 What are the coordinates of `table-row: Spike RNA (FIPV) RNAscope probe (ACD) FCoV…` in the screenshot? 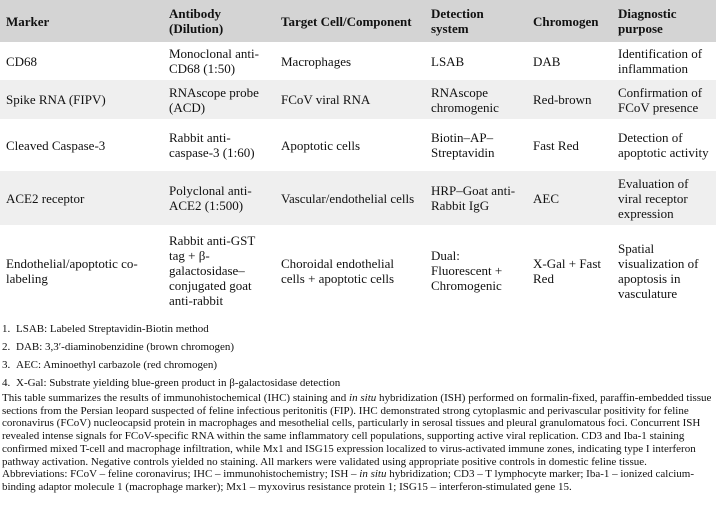 It's located at (358, 99).